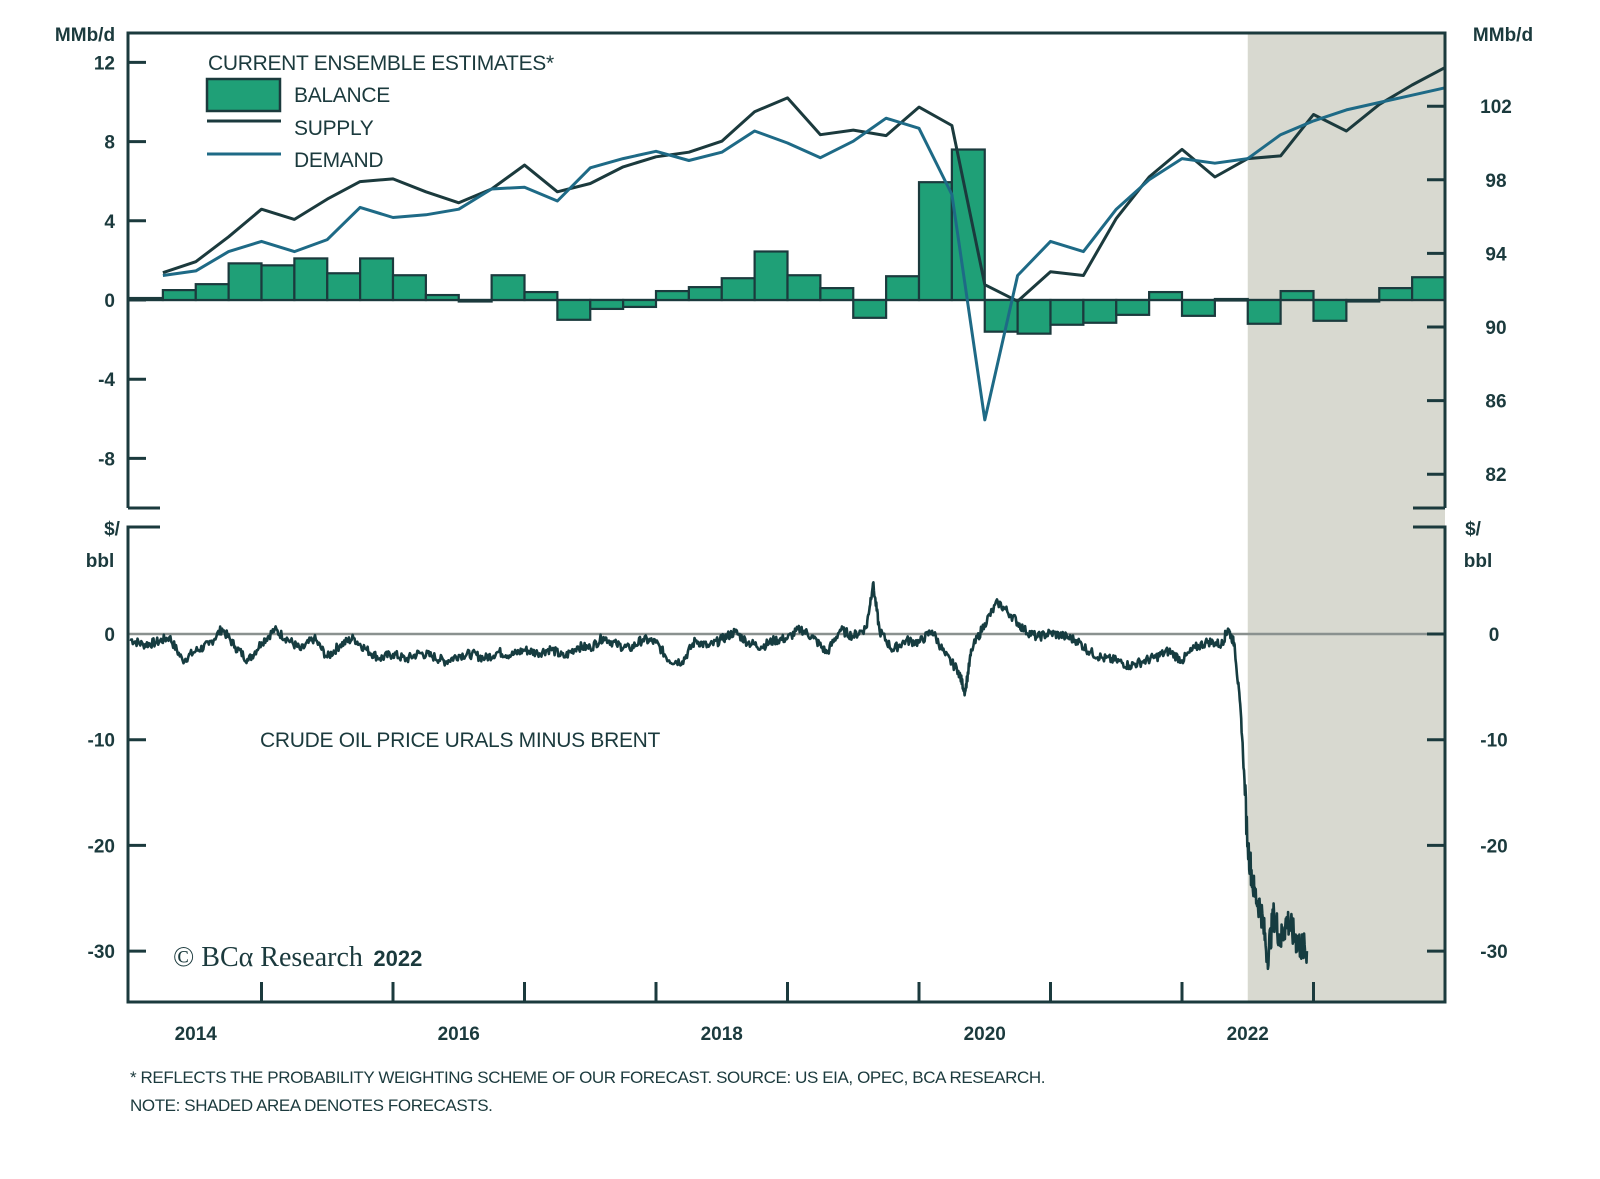  Describe the element at coordinates (1495, 402) in the screenshot. I see `top-right-tick-label: 86` at that location.